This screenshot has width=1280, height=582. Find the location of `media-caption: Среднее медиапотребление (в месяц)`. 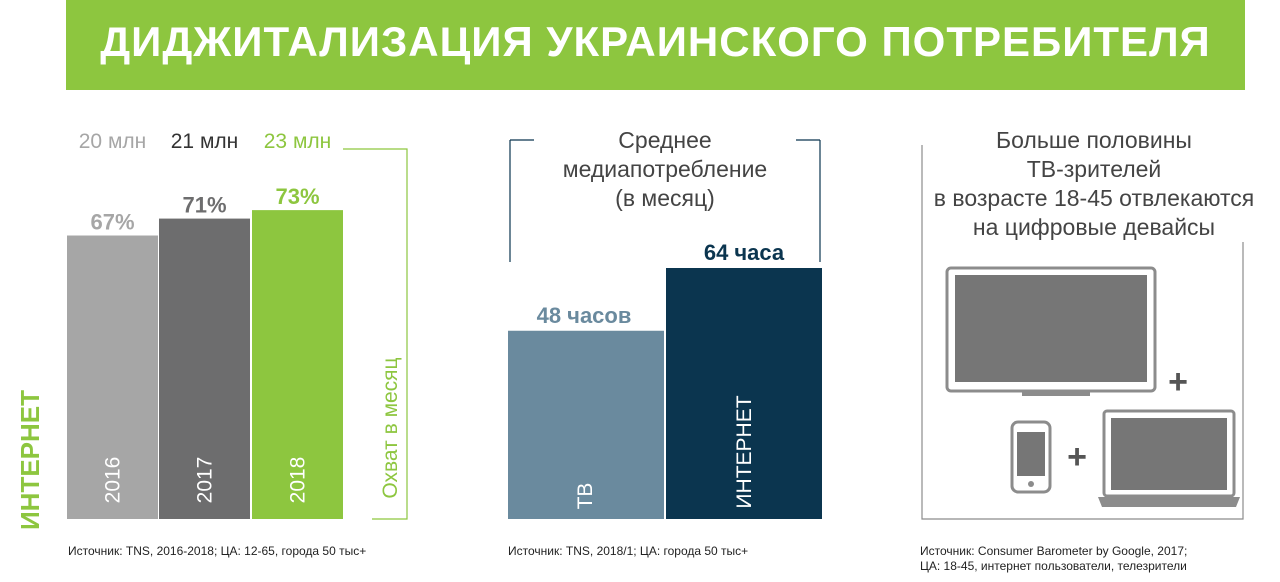

media-caption: Среднее медиапотребление (в месяц) is located at coordinates (665, 169).